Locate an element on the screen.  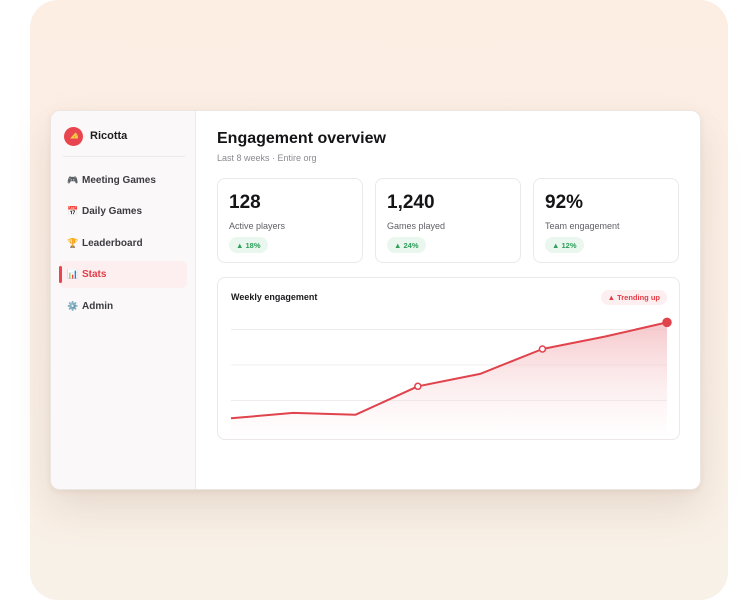
brand-name: Ricotta is located at coordinates (109, 136).